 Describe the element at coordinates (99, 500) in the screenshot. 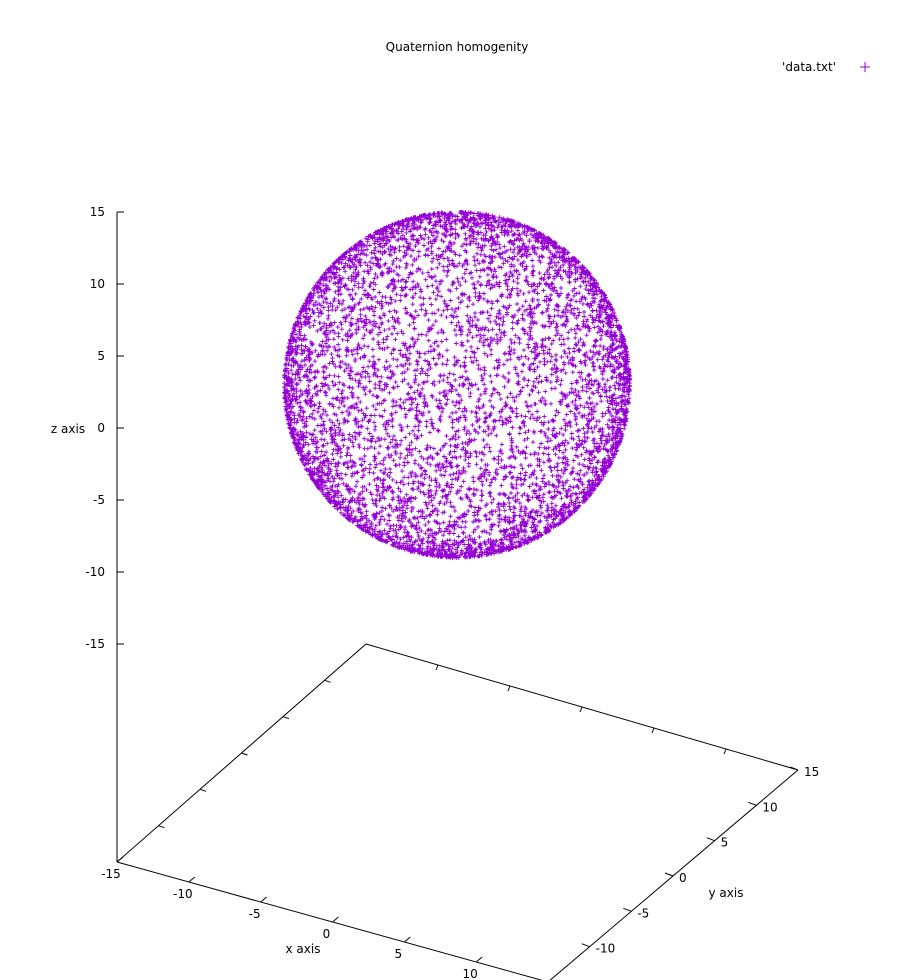

I see `z-tick-label: -5` at that location.